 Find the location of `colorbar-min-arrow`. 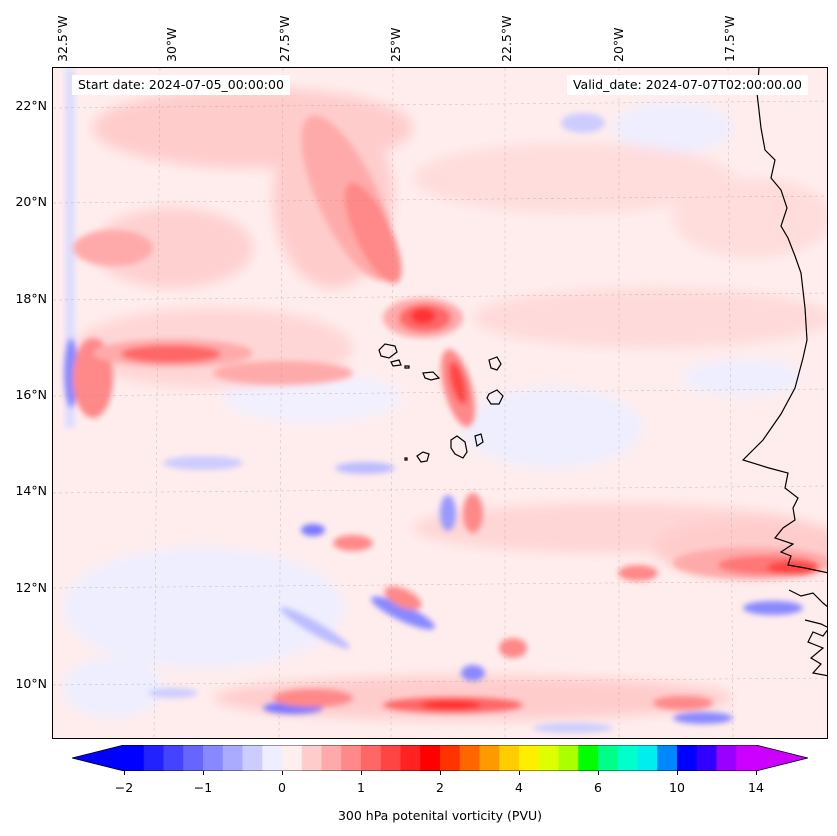

colorbar-min-arrow is located at coordinates (98, 758).